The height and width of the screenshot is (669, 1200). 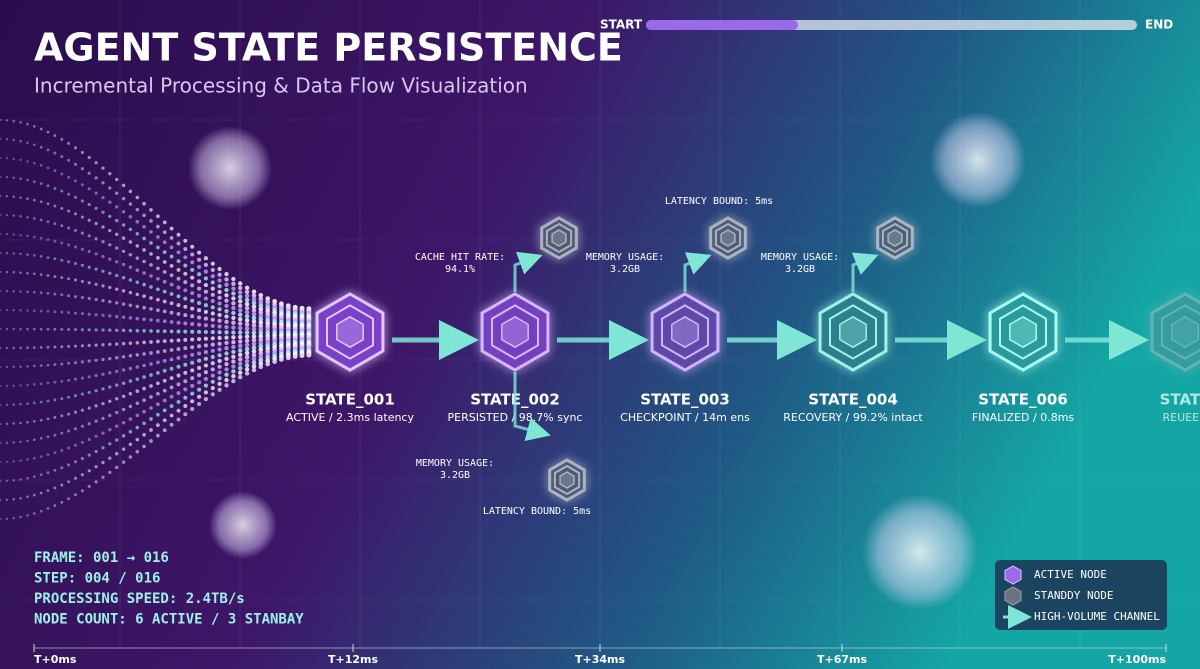 What do you see at coordinates (230, 168) in the screenshot?
I see `orb` at bounding box center [230, 168].